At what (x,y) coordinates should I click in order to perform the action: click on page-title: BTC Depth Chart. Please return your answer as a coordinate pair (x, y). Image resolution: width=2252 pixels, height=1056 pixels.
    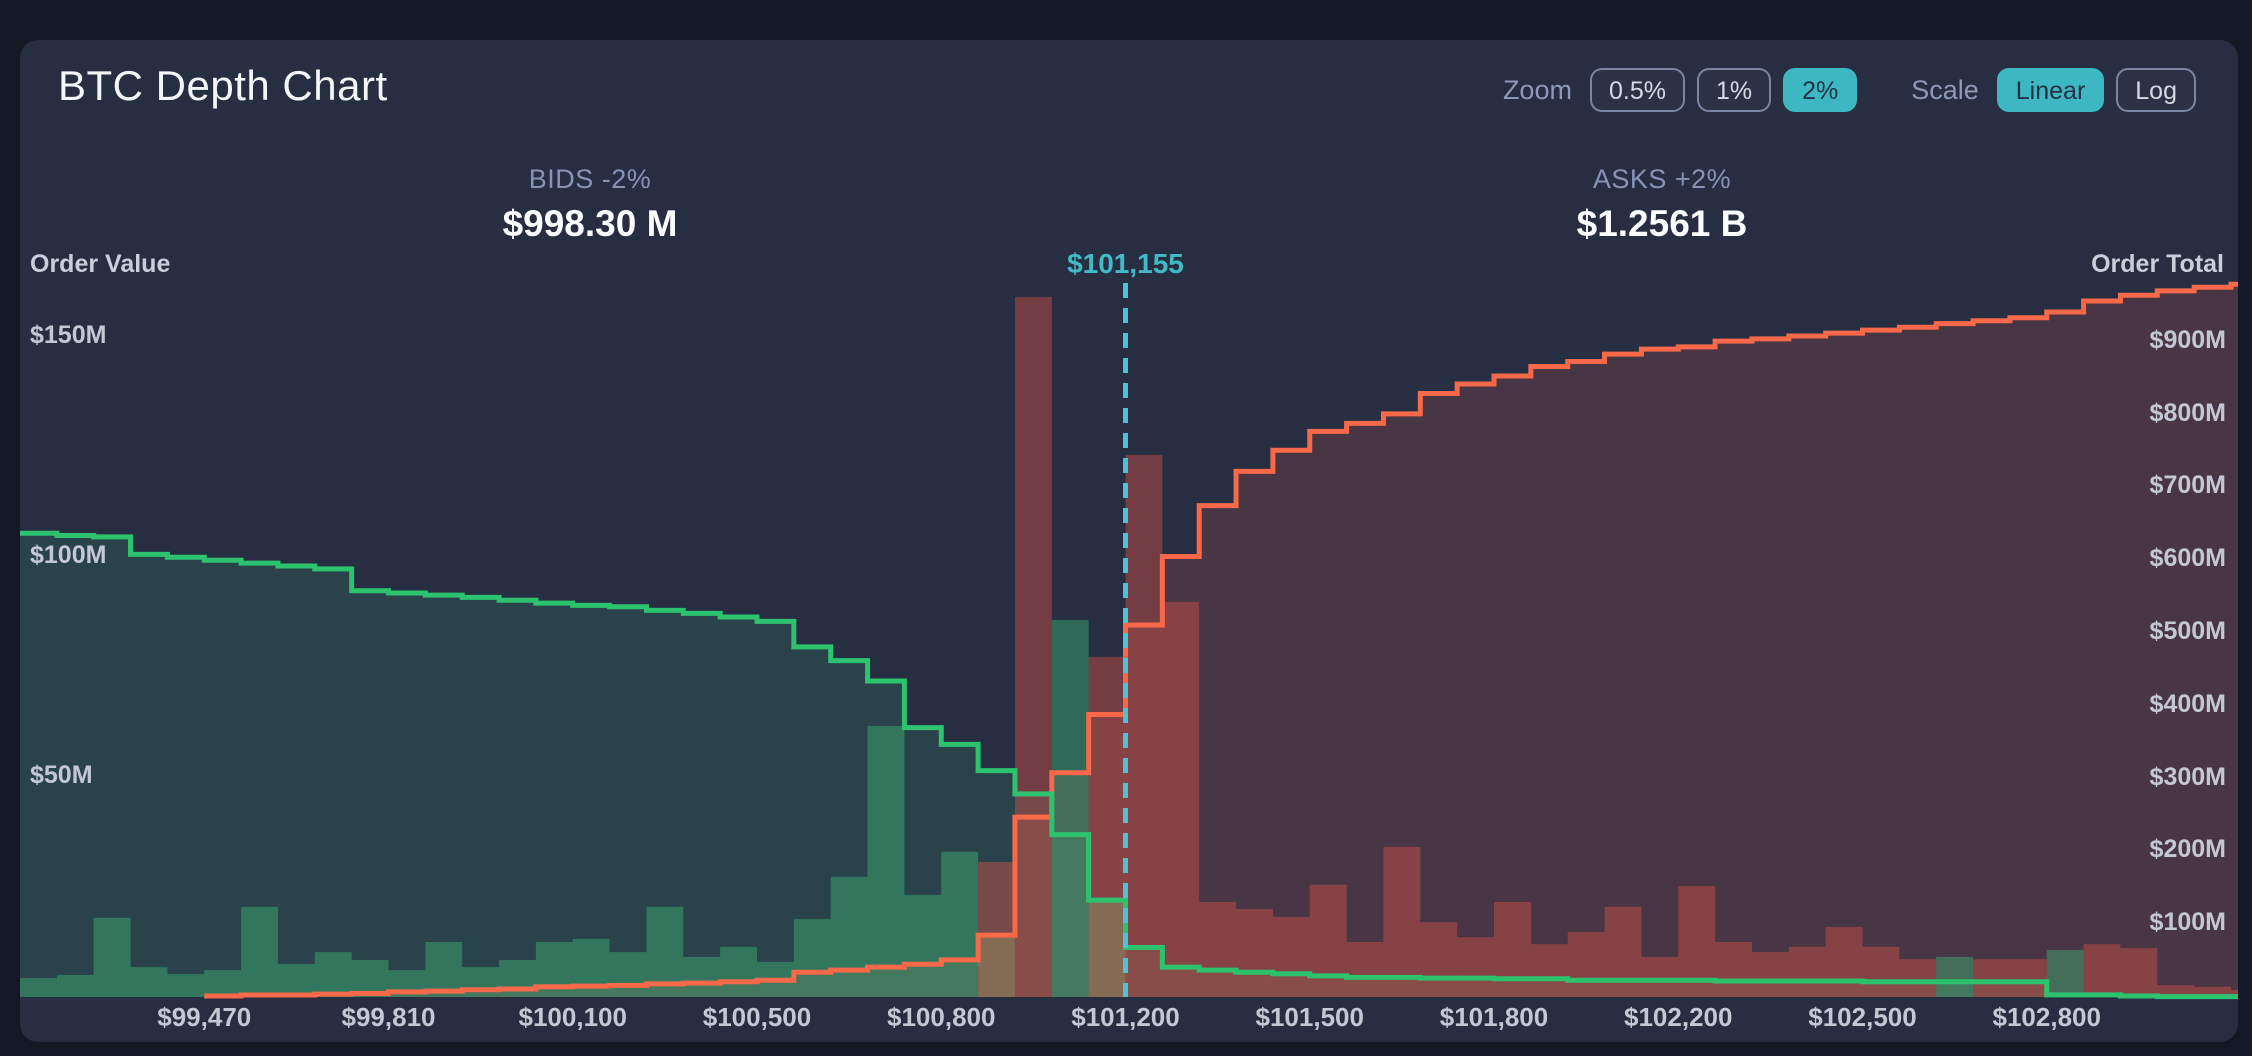
    Looking at the image, I should click on (223, 85).